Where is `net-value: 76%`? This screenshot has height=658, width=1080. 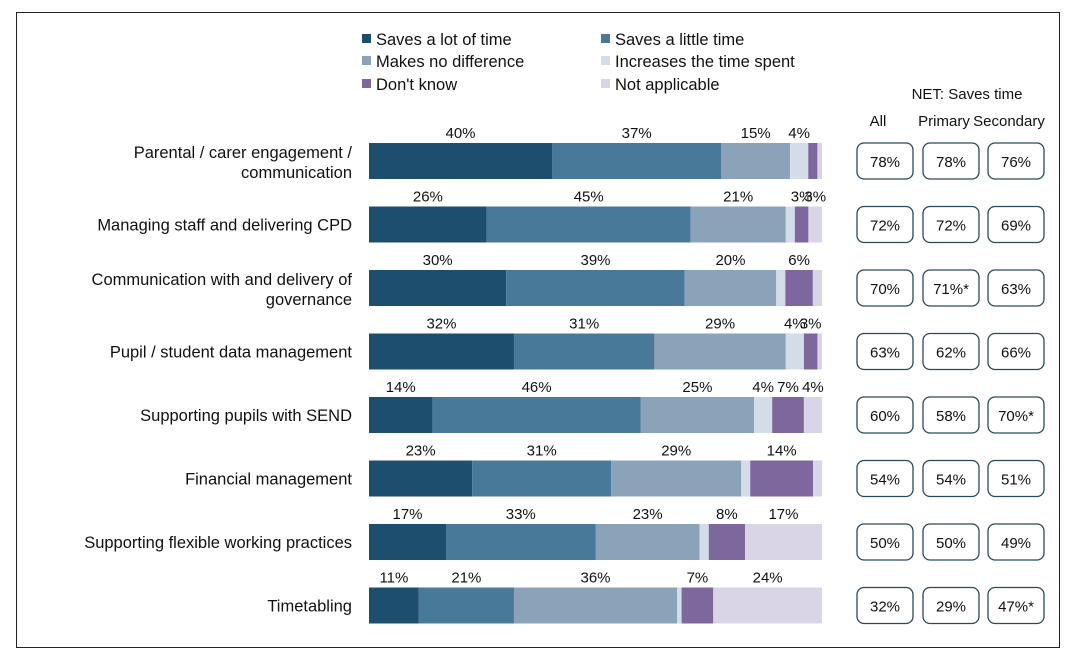
net-value: 76% is located at coordinates (1016, 162).